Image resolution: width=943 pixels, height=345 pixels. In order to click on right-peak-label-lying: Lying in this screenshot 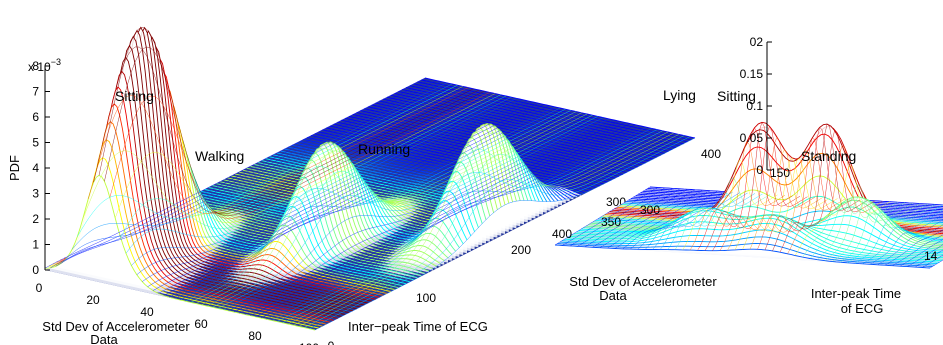, I will do `click(679, 95)`.